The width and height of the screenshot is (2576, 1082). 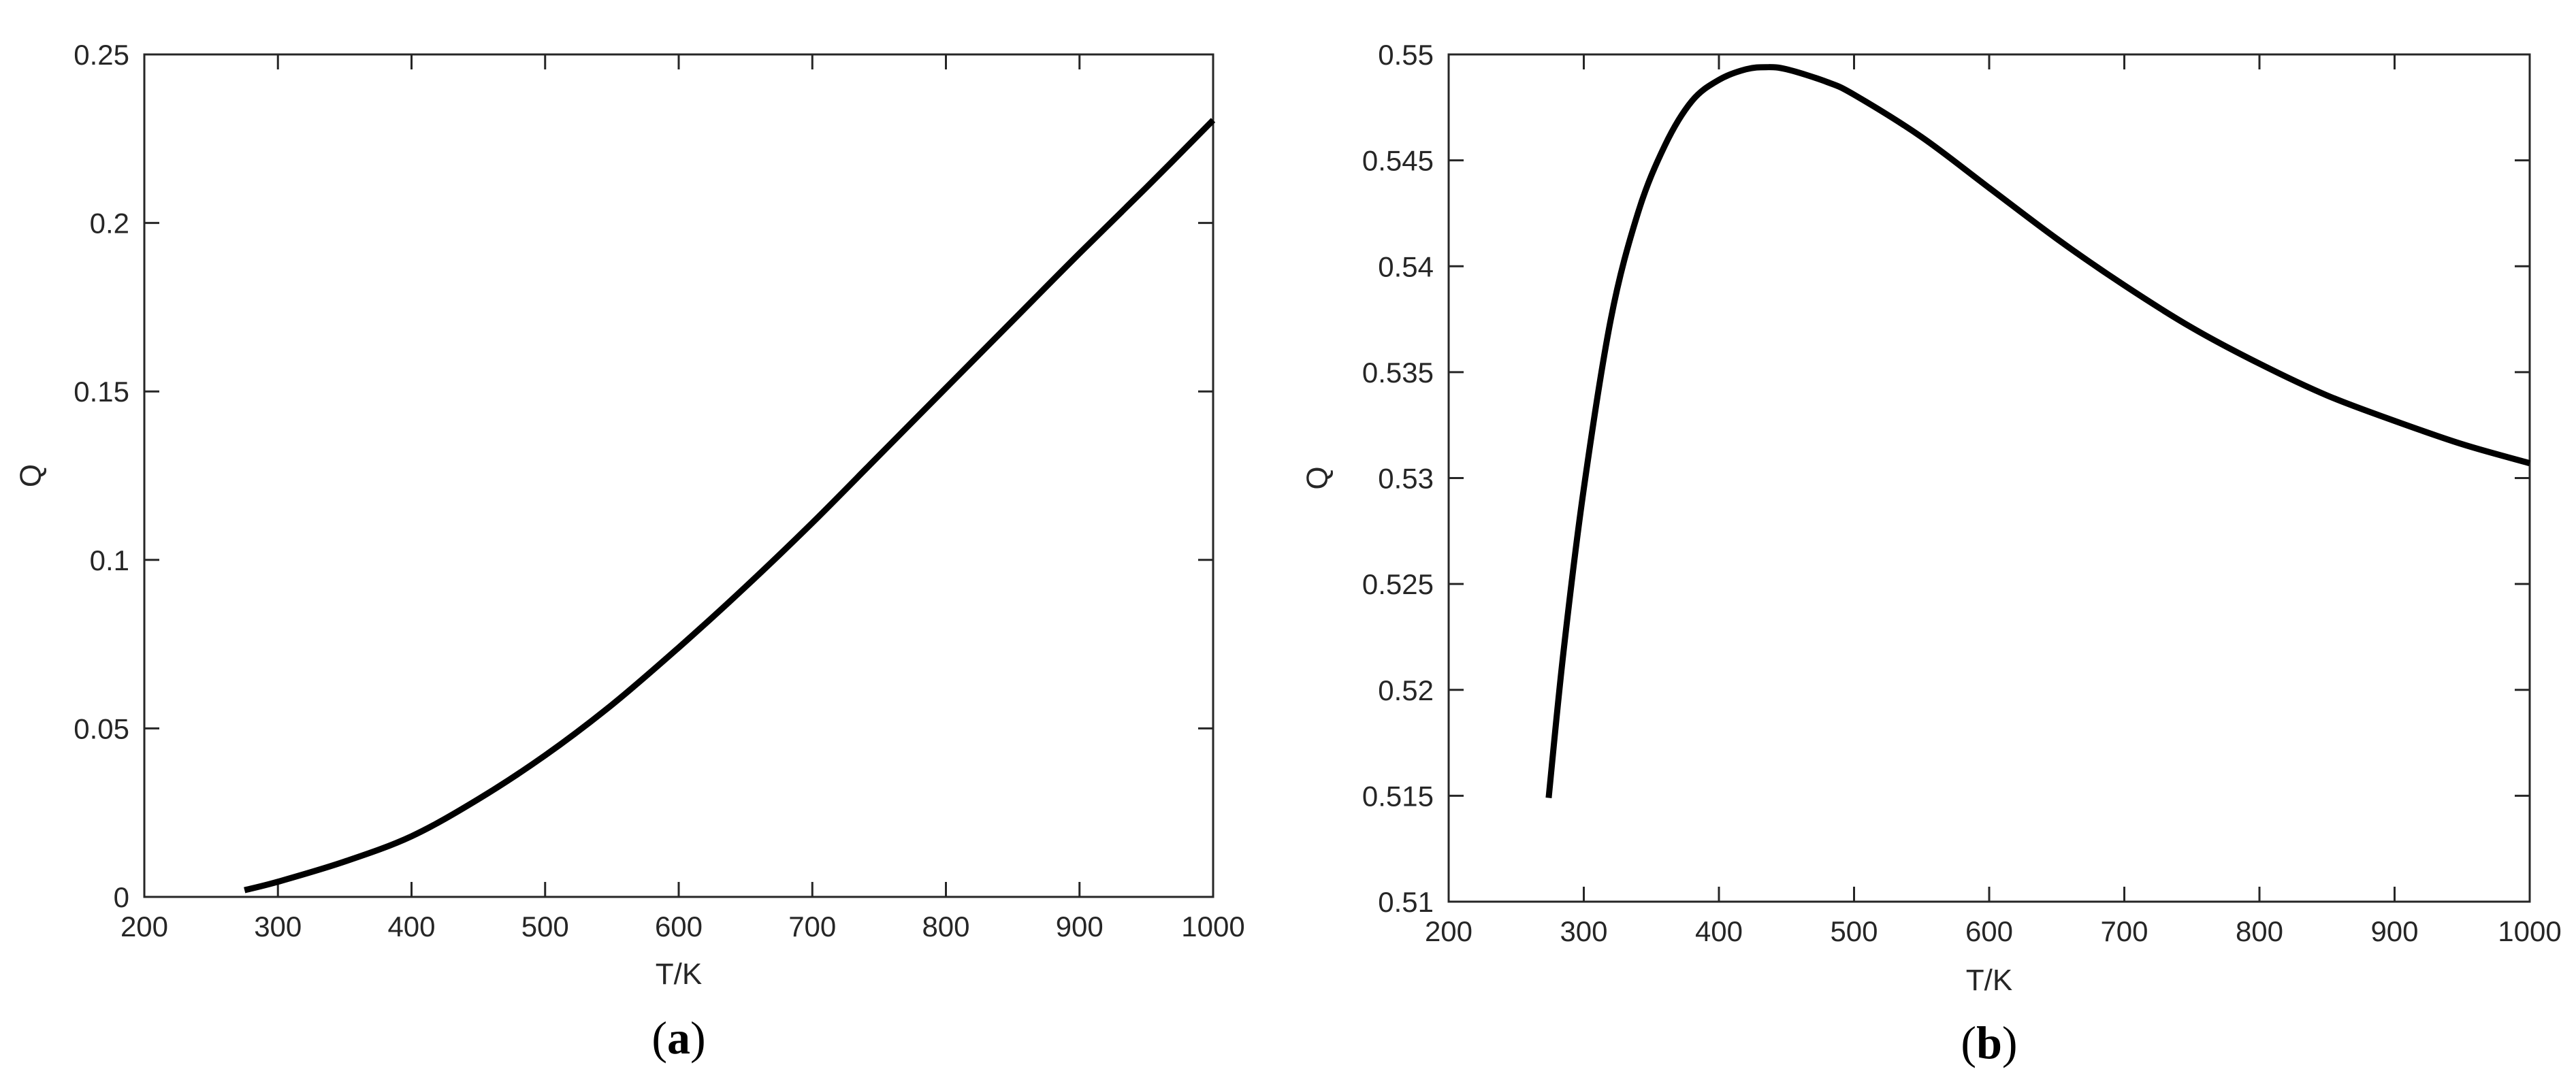 I want to click on y-tick-label: 0.55, so click(x=1406, y=55).